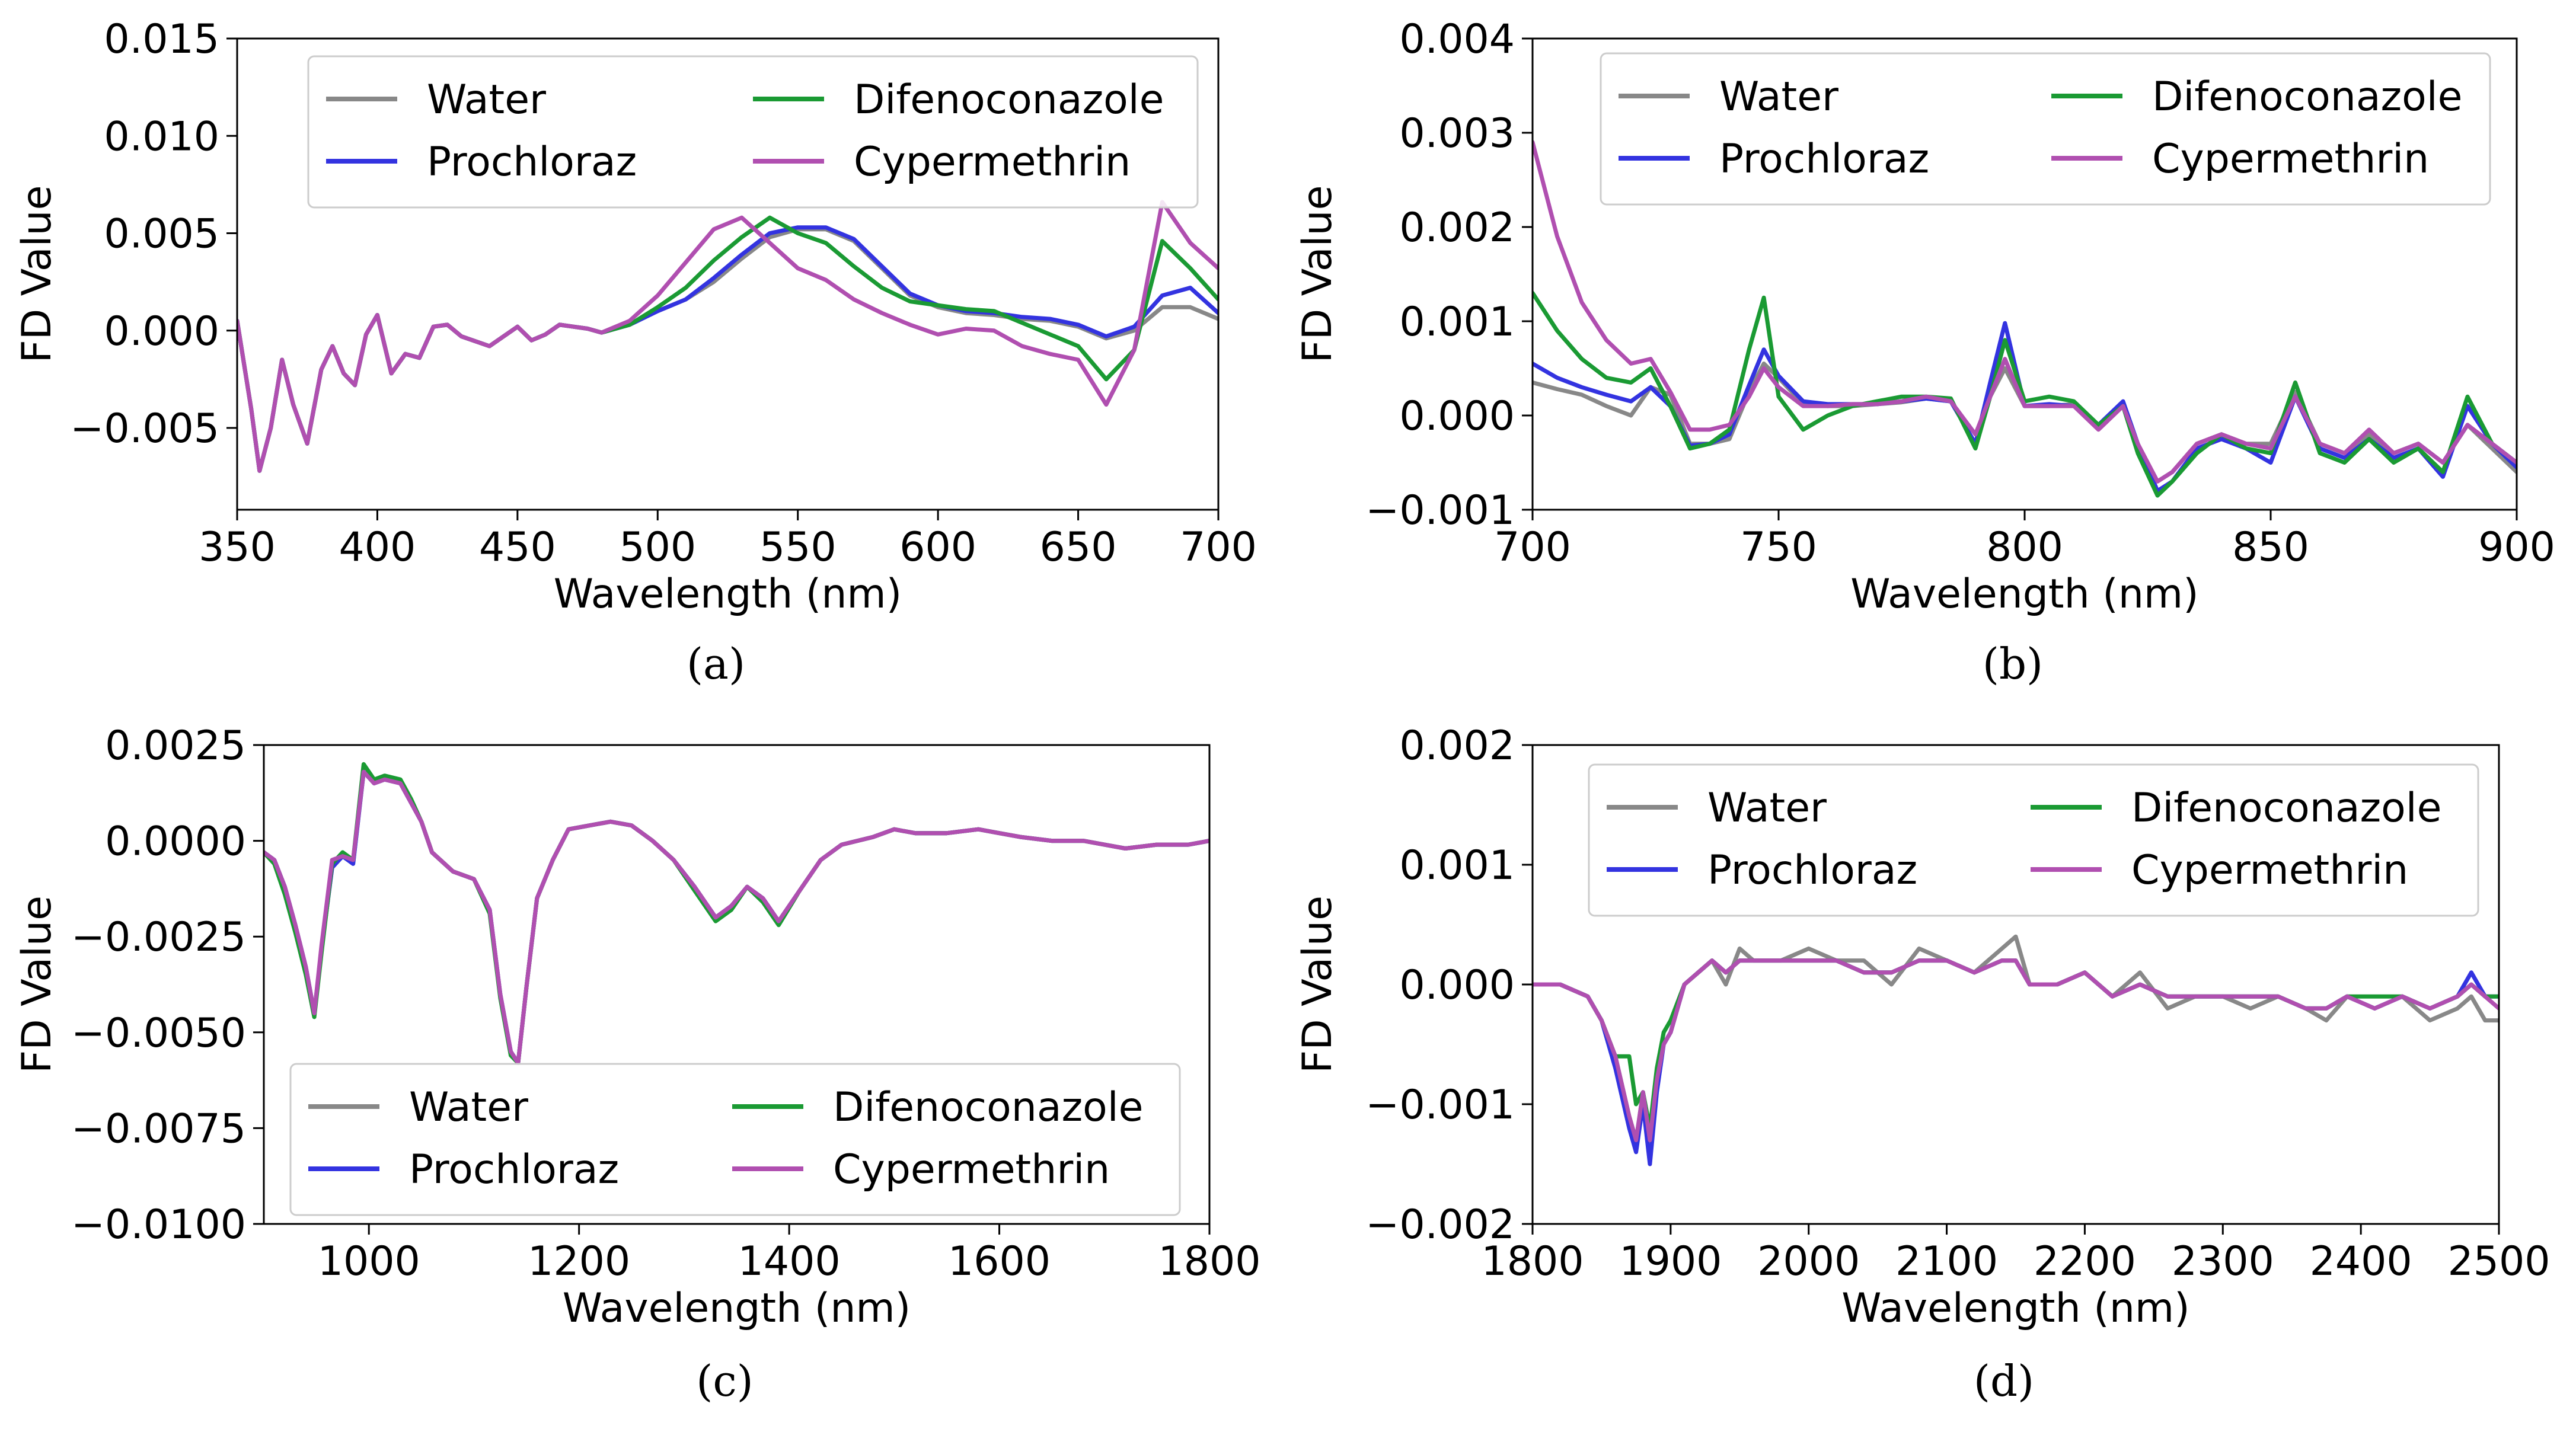 This screenshot has height=1429, width=2576. What do you see at coordinates (158, 1033) in the screenshot?
I see `y-tick-label: −0.0050` at bounding box center [158, 1033].